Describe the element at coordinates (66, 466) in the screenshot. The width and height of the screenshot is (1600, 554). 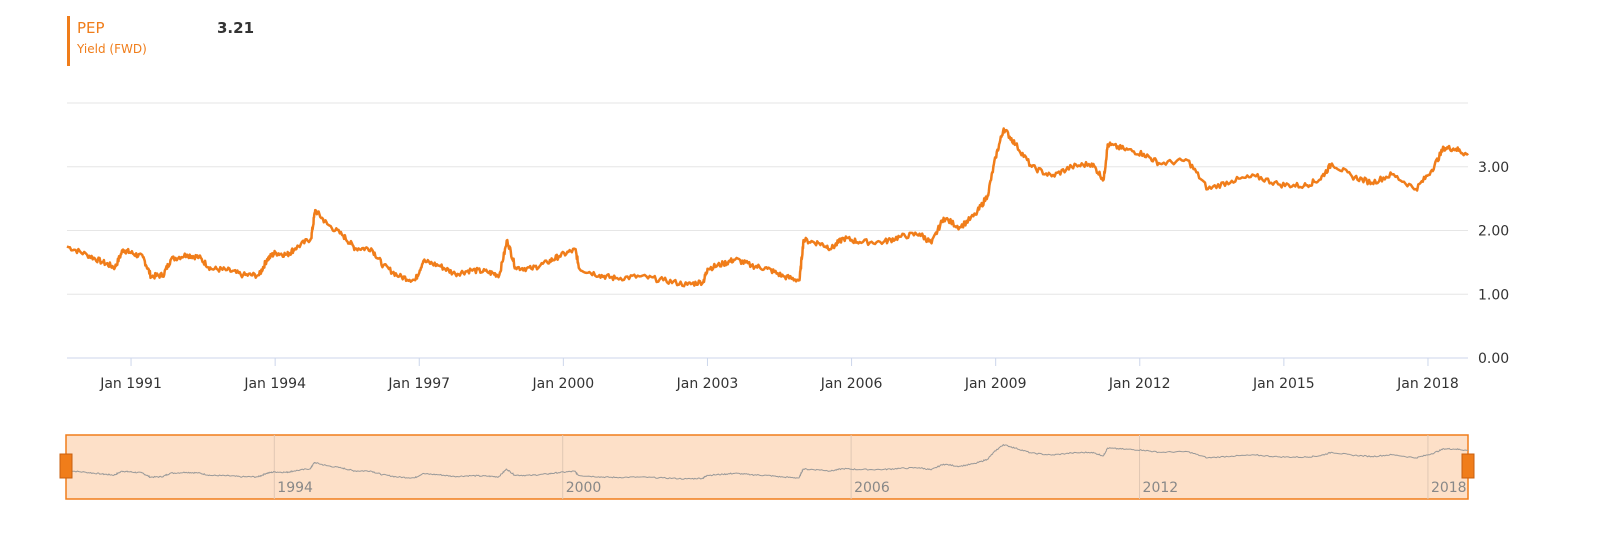
I see `navigator-handle-left` at that location.